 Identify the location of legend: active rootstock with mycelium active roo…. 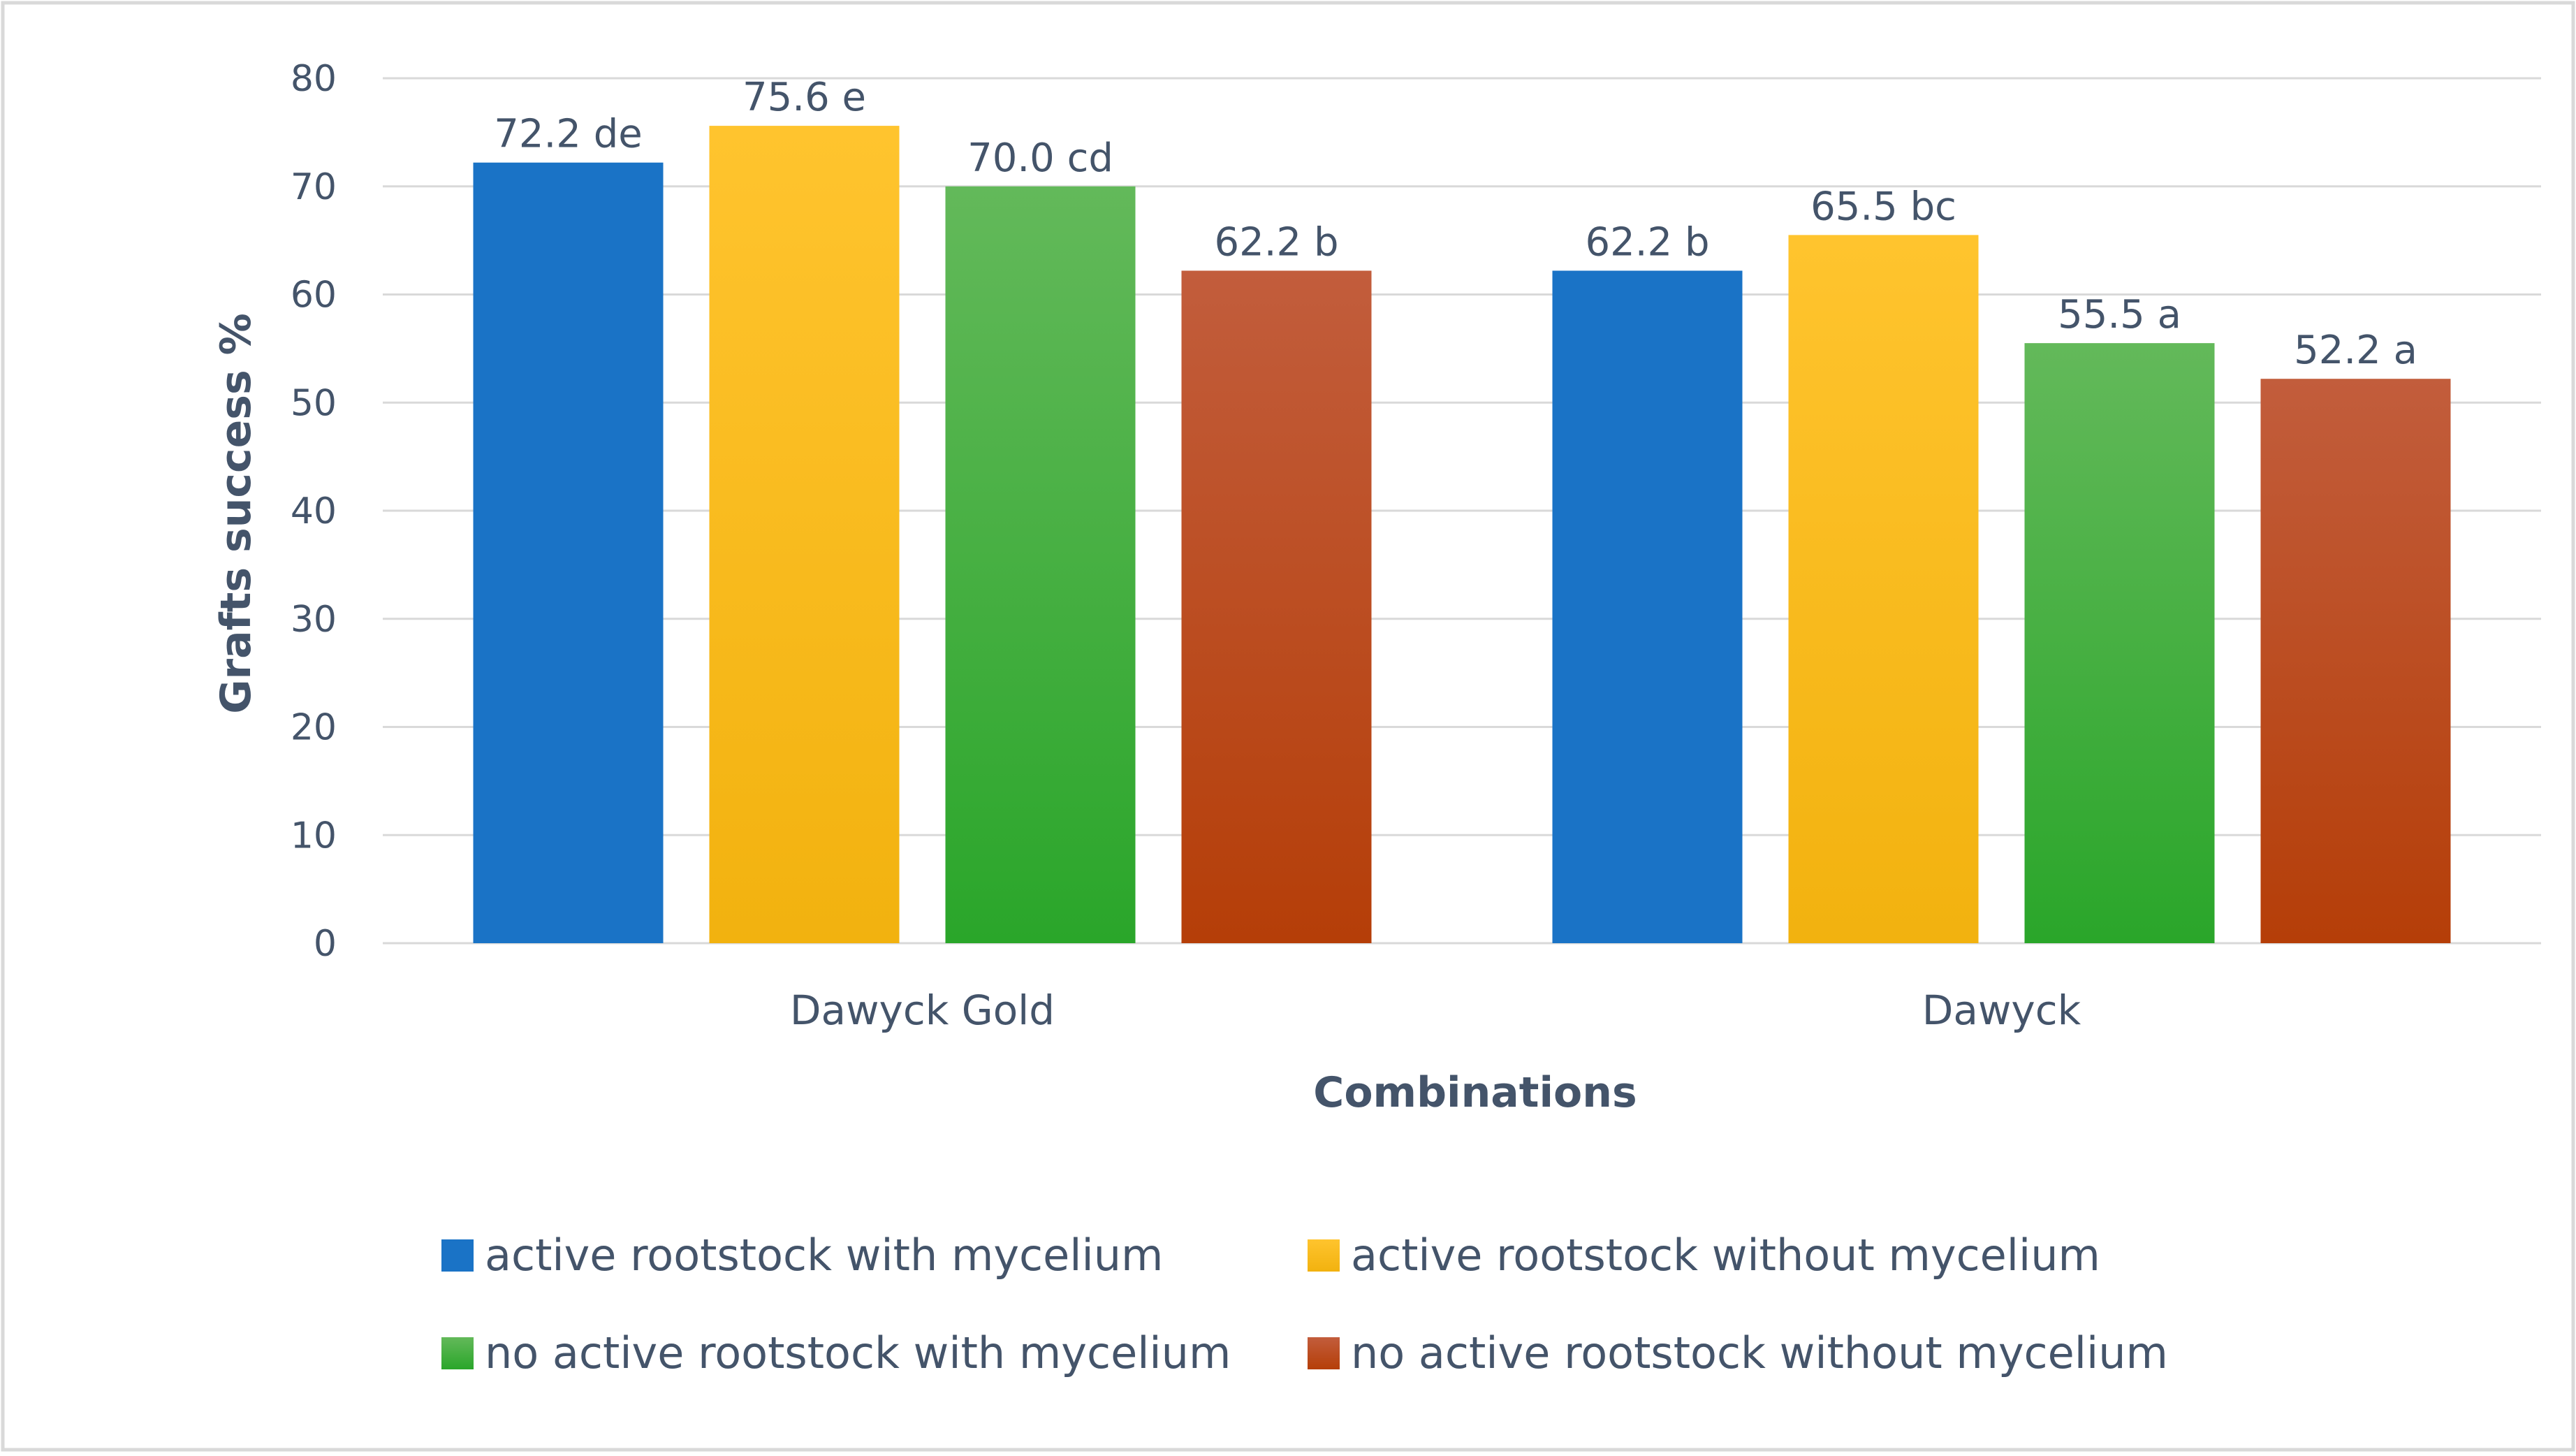
(1304, 1304).